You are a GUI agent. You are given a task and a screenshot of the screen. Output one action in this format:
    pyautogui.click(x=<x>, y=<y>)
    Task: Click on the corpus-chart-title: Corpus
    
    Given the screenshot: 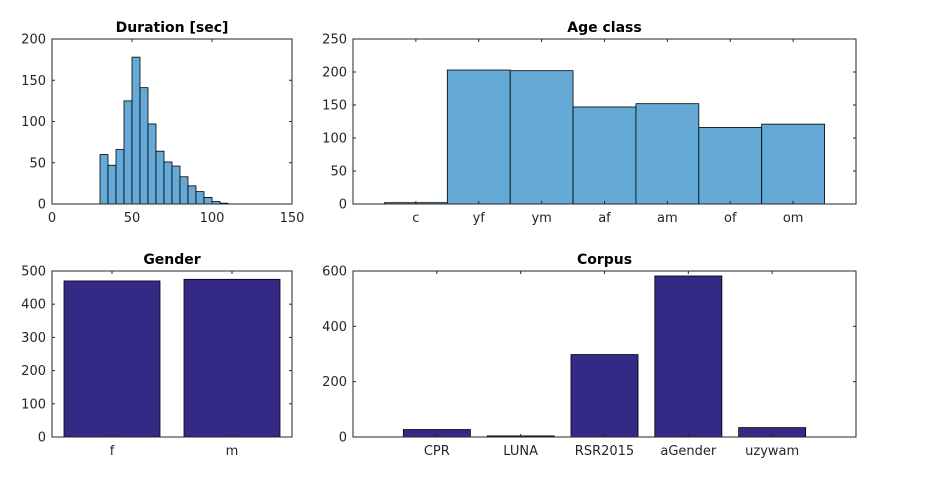 What is the action you would take?
    pyautogui.click(x=604, y=260)
    